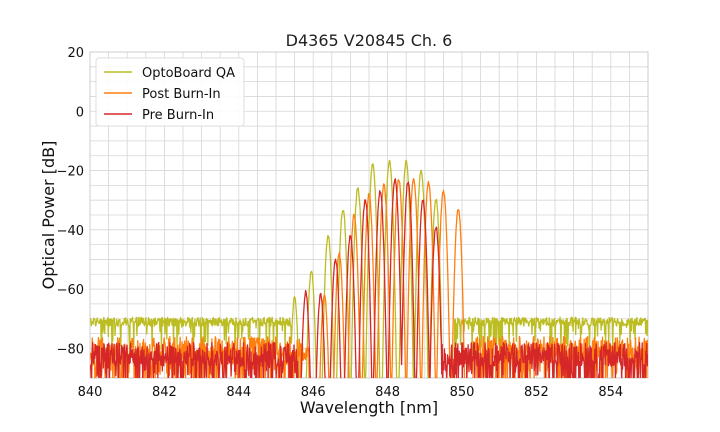 This screenshot has height=432, width=720. I want to click on legend: OptoBoard QA Post Burn-In Pre Burn-In, so click(170, 92).